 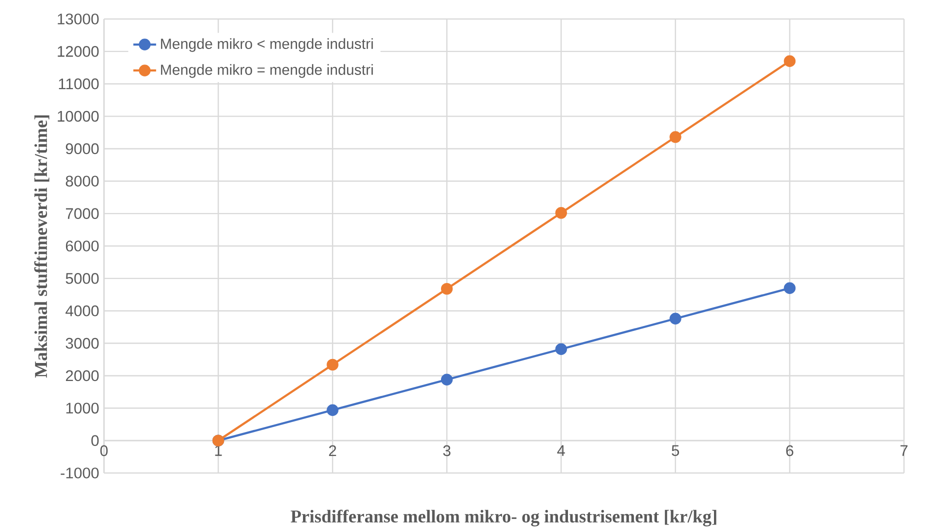 What do you see at coordinates (267, 45) in the screenshot?
I see `legend-label: Mengde mikro < mengde industri` at bounding box center [267, 45].